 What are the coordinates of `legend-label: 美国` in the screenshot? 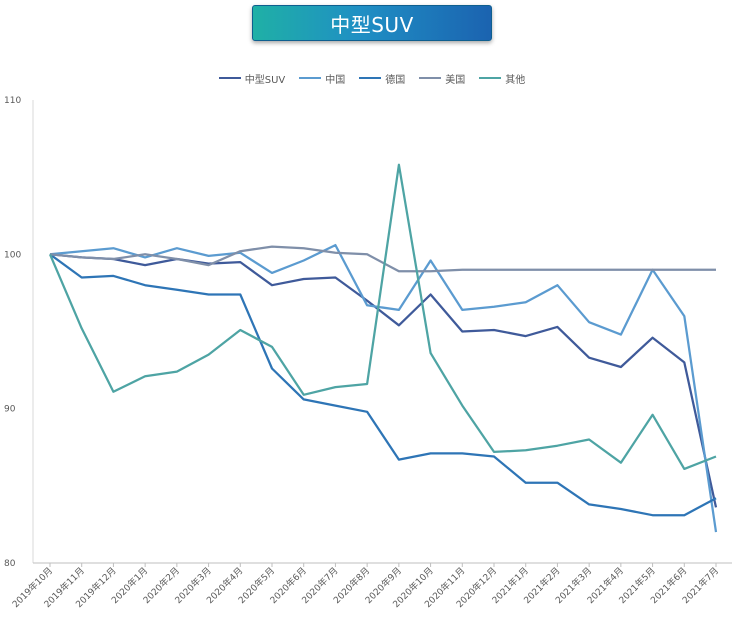 It's located at (455, 80).